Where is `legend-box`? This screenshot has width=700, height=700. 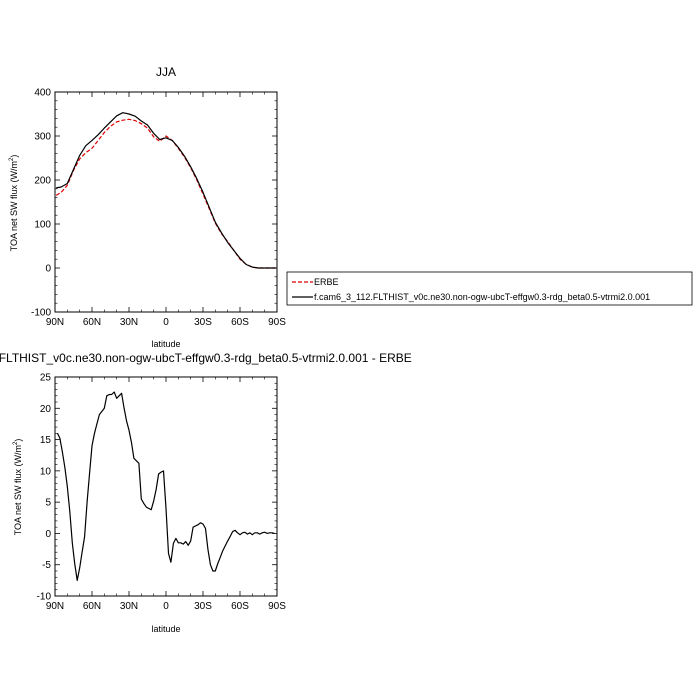
legend-box is located at coordinates (489, 288).